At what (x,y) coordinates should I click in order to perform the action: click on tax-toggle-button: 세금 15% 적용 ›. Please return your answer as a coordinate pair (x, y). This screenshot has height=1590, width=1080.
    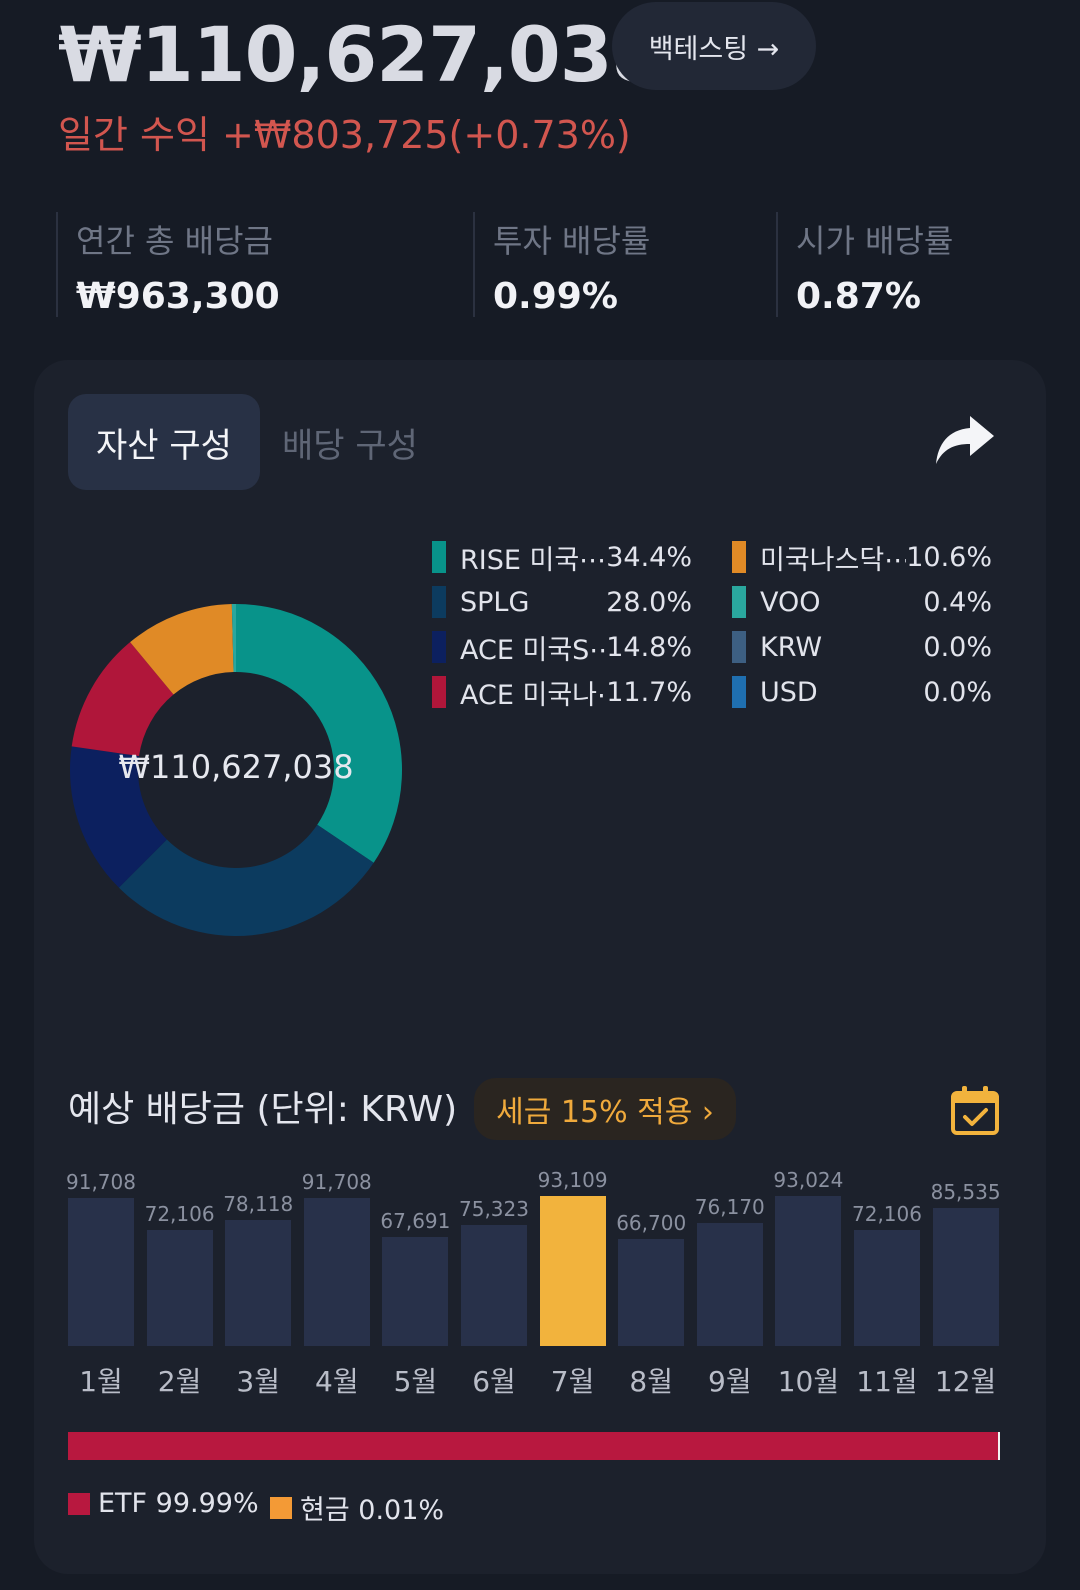
    Looking at the image, I should click on (605, 1109).